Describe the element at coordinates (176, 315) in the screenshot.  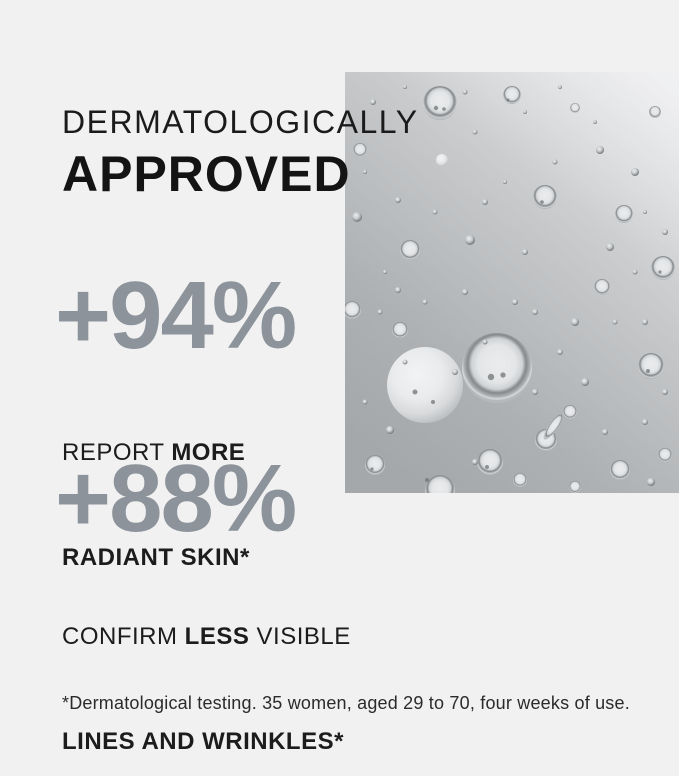
I see `stat-value-radiance: +94%` at that location.